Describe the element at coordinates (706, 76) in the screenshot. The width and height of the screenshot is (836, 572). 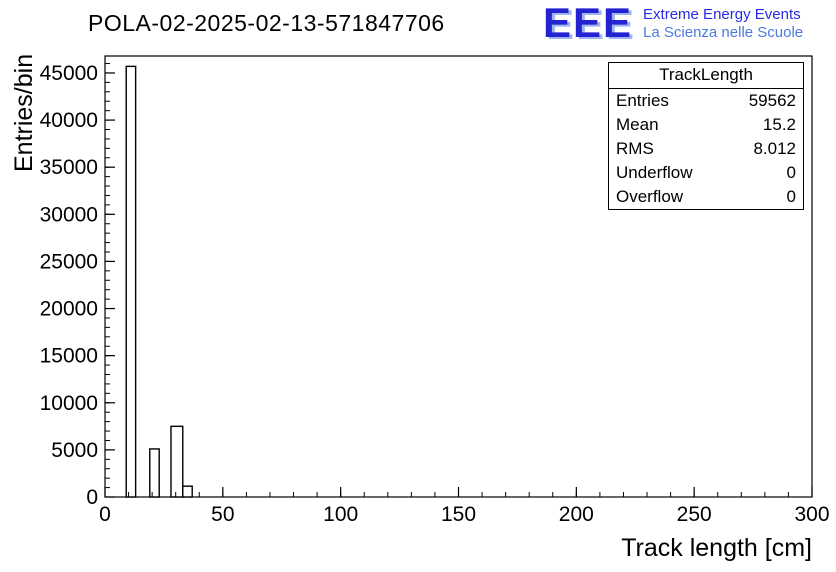
I see `stats-box-title: TrackLength` at that location.